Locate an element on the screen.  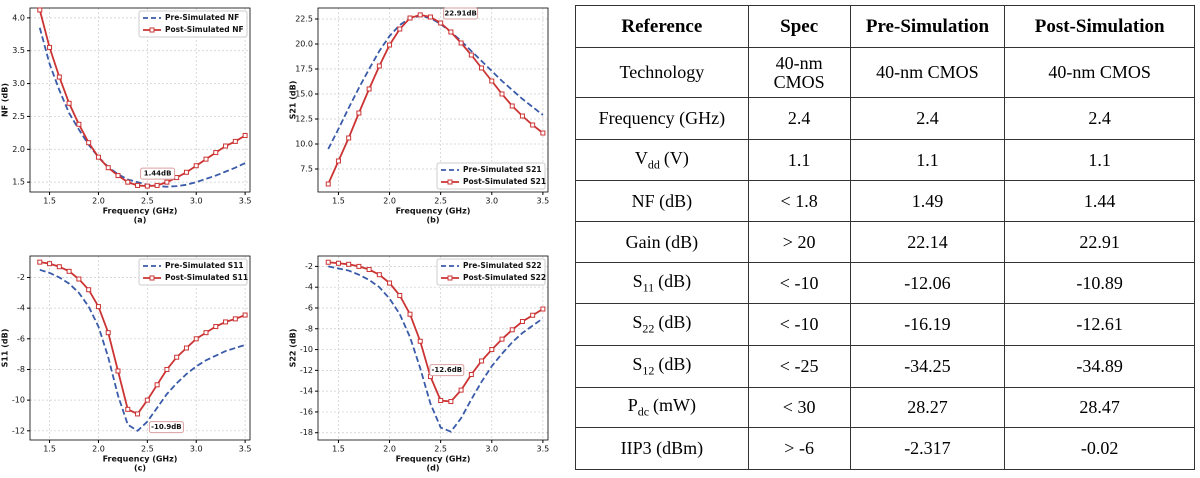
legend-label: Post-Simulated S11 is located at coordinates (206, 277).